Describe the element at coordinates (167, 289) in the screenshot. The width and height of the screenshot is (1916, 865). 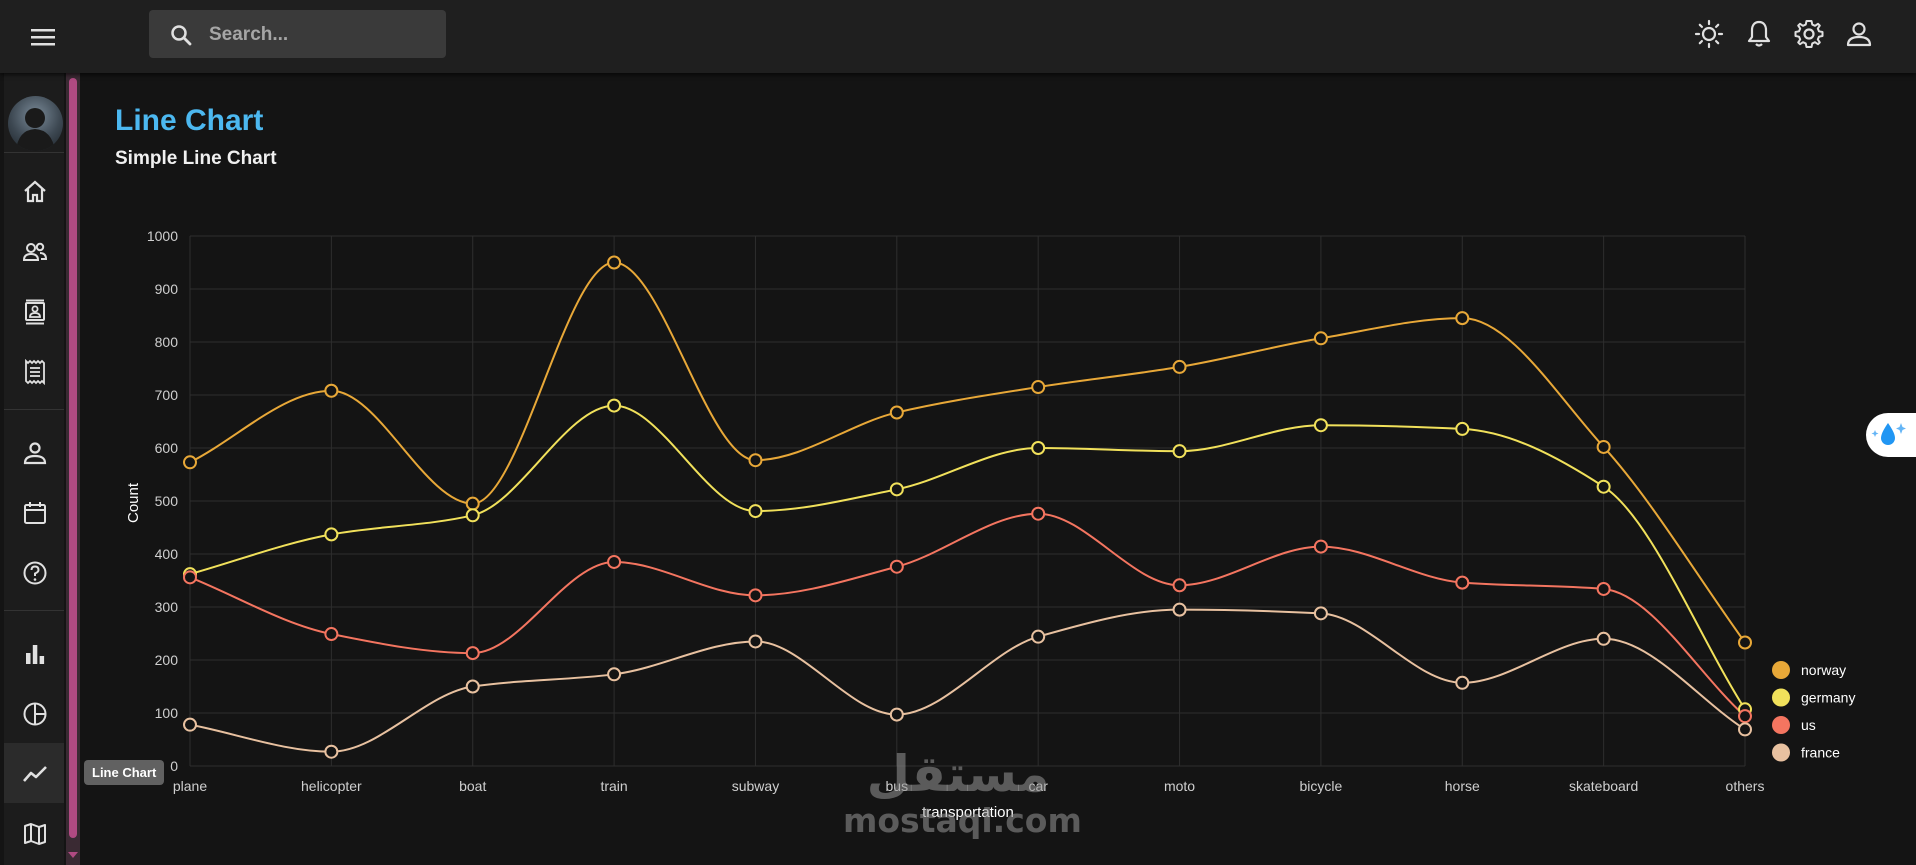
I see `y-tick-label: 900` at that location.